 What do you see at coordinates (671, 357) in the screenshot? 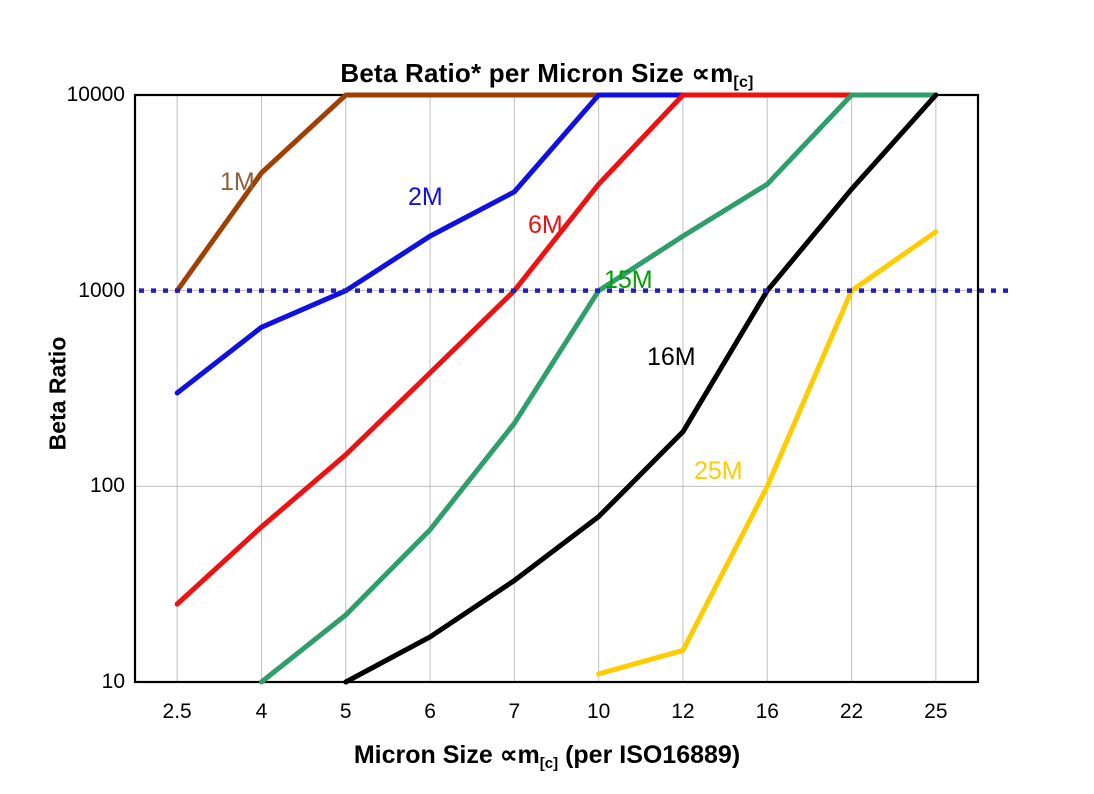
I see `series-label-16M: 16M` at bounding box center [671, 357].